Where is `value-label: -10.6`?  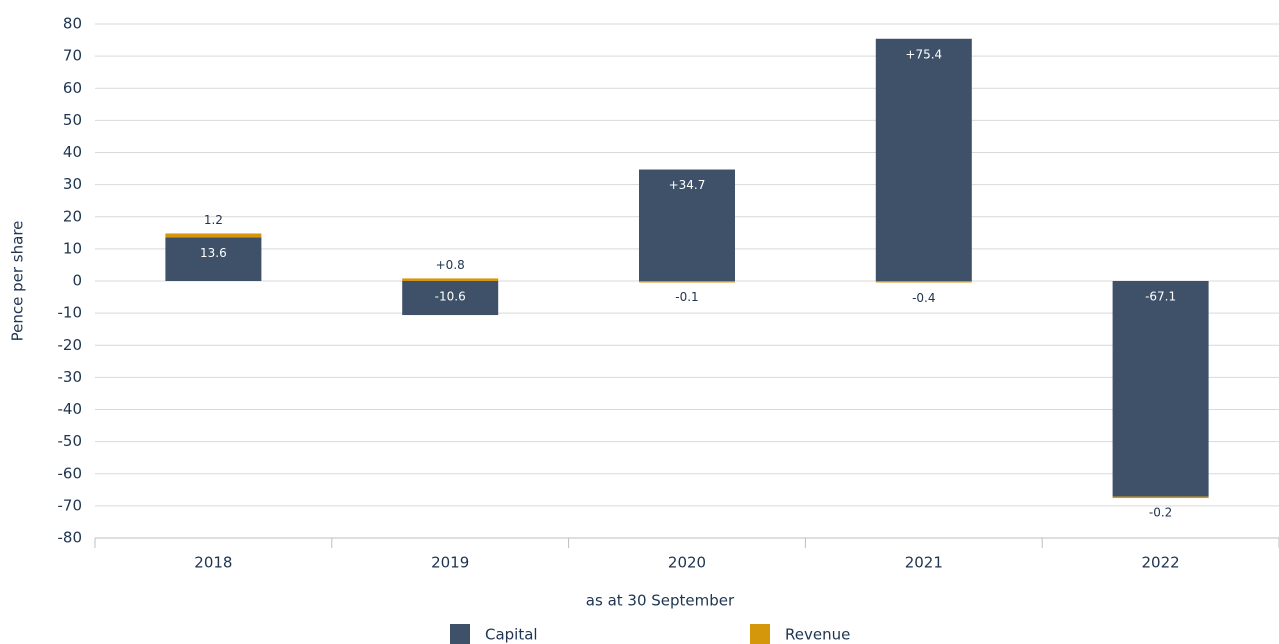 value-label: -10.6 is located at coordinates (450, 297).